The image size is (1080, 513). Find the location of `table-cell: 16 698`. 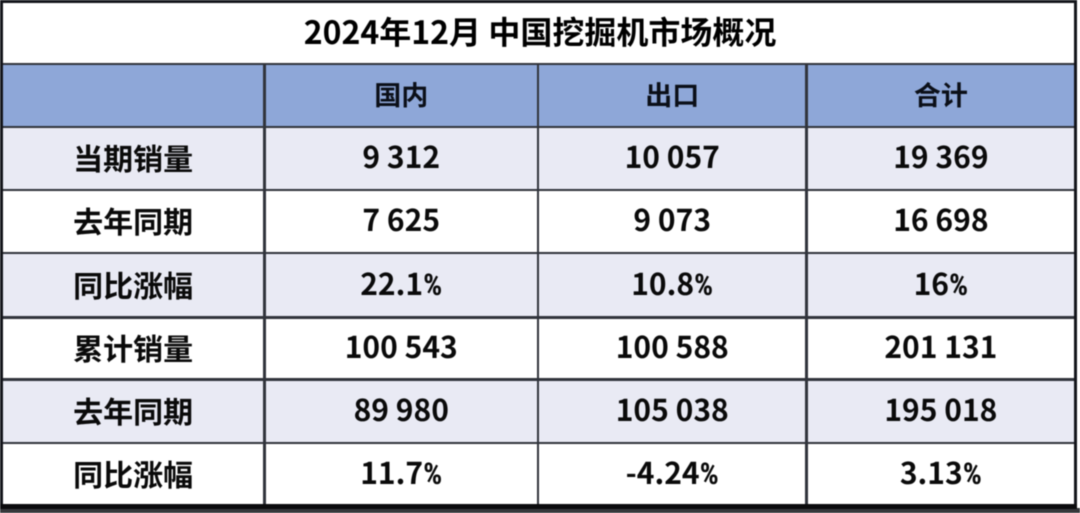

table-cell: 16 698 is located at coordinates (941, 222).